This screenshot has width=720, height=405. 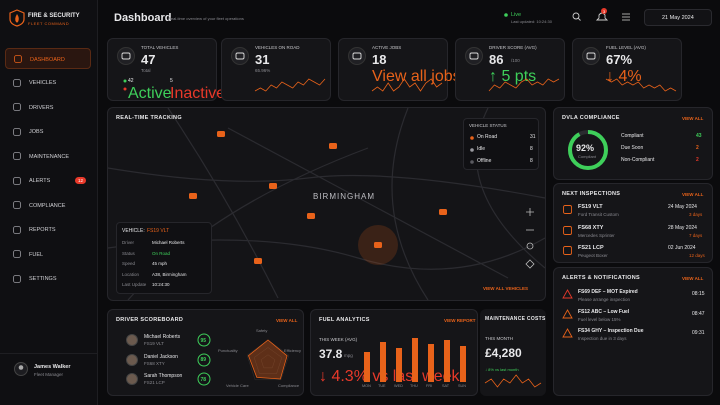 What do you see at coordinates (168, 242) in the screenshot?
I see `popup-field-value: Michael Roberts` at bounding box center [168, 242].